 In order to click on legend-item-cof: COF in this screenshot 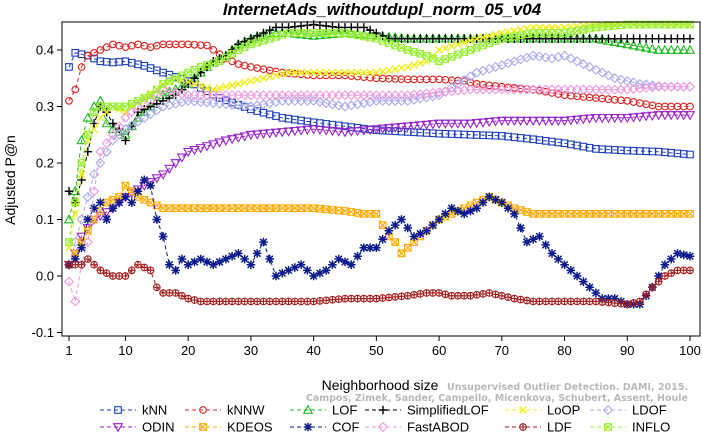, I will do `click(325, 427)`.